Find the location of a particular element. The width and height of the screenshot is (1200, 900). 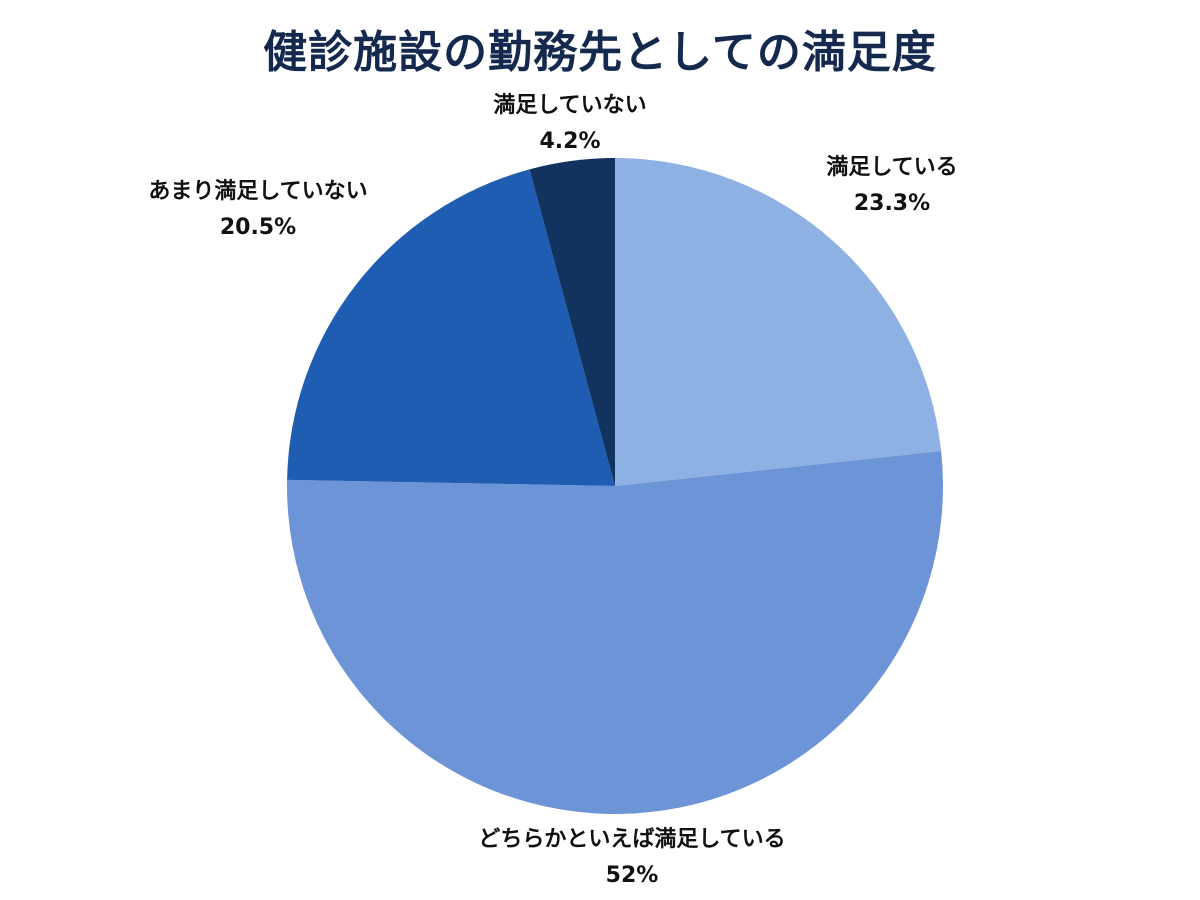

slice-value-somewhat-satisfied: 52% is located at coordinates (632, 875).